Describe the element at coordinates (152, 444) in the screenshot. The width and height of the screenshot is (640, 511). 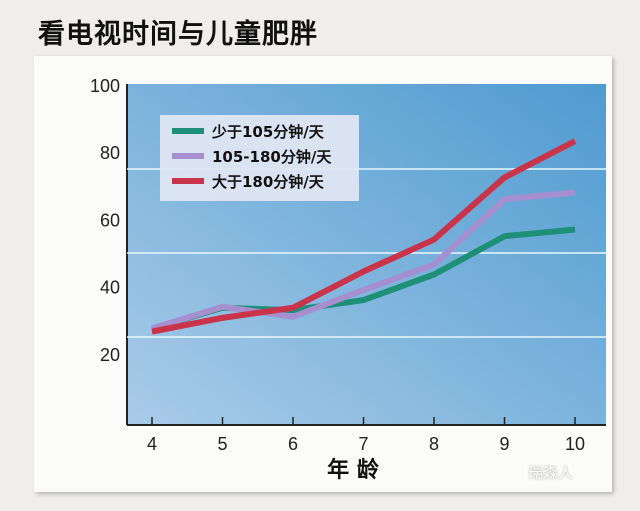
I see `x-tick-label: 4` at that location.